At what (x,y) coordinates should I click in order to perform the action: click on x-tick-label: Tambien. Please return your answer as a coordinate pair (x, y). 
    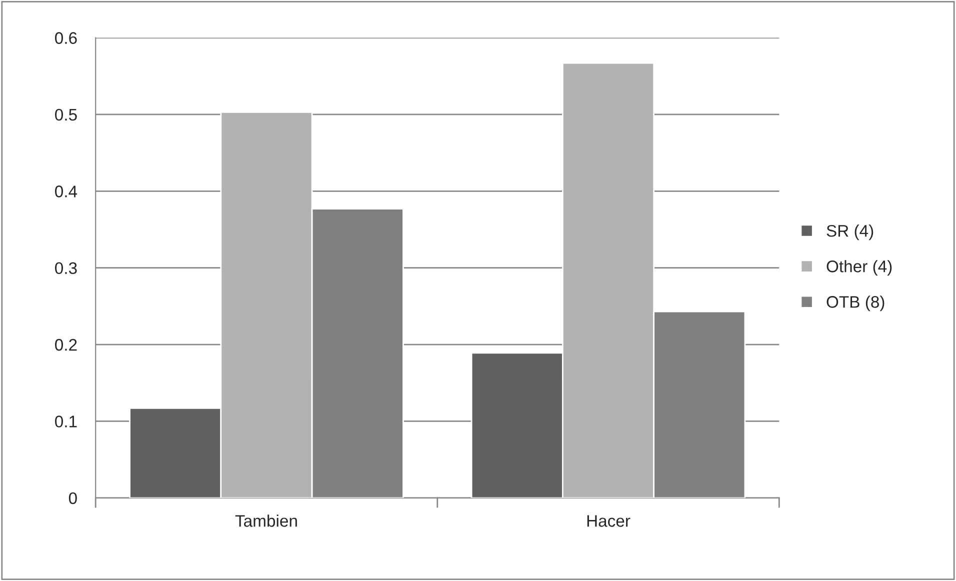
    Looking at the image, I should click on (266, 520).